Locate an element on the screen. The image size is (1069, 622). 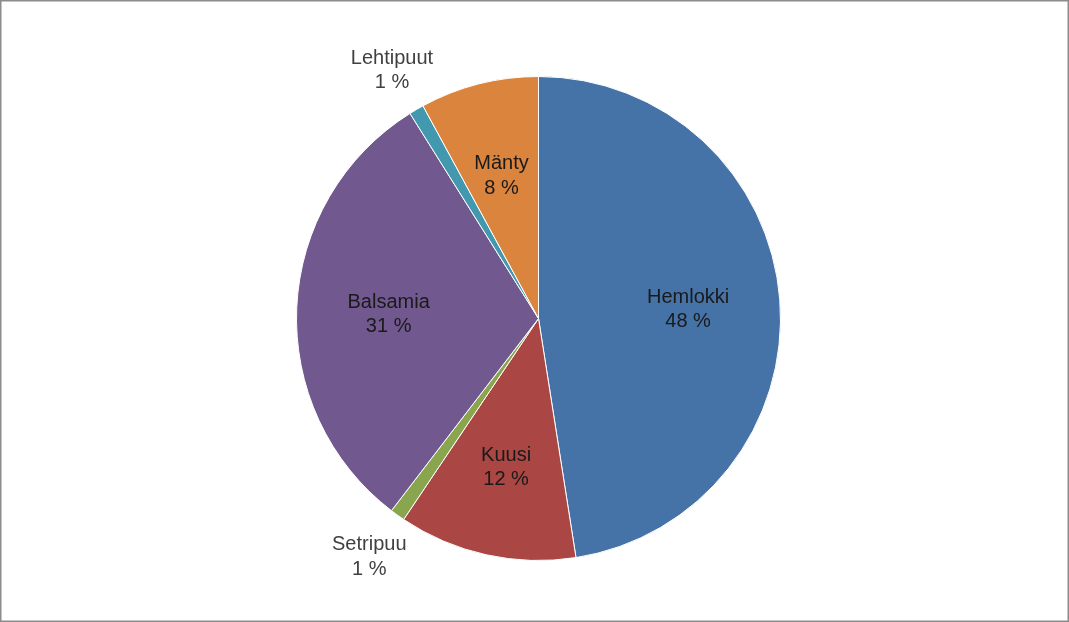
data-label: 8 % is located at coordinates (501, 186).